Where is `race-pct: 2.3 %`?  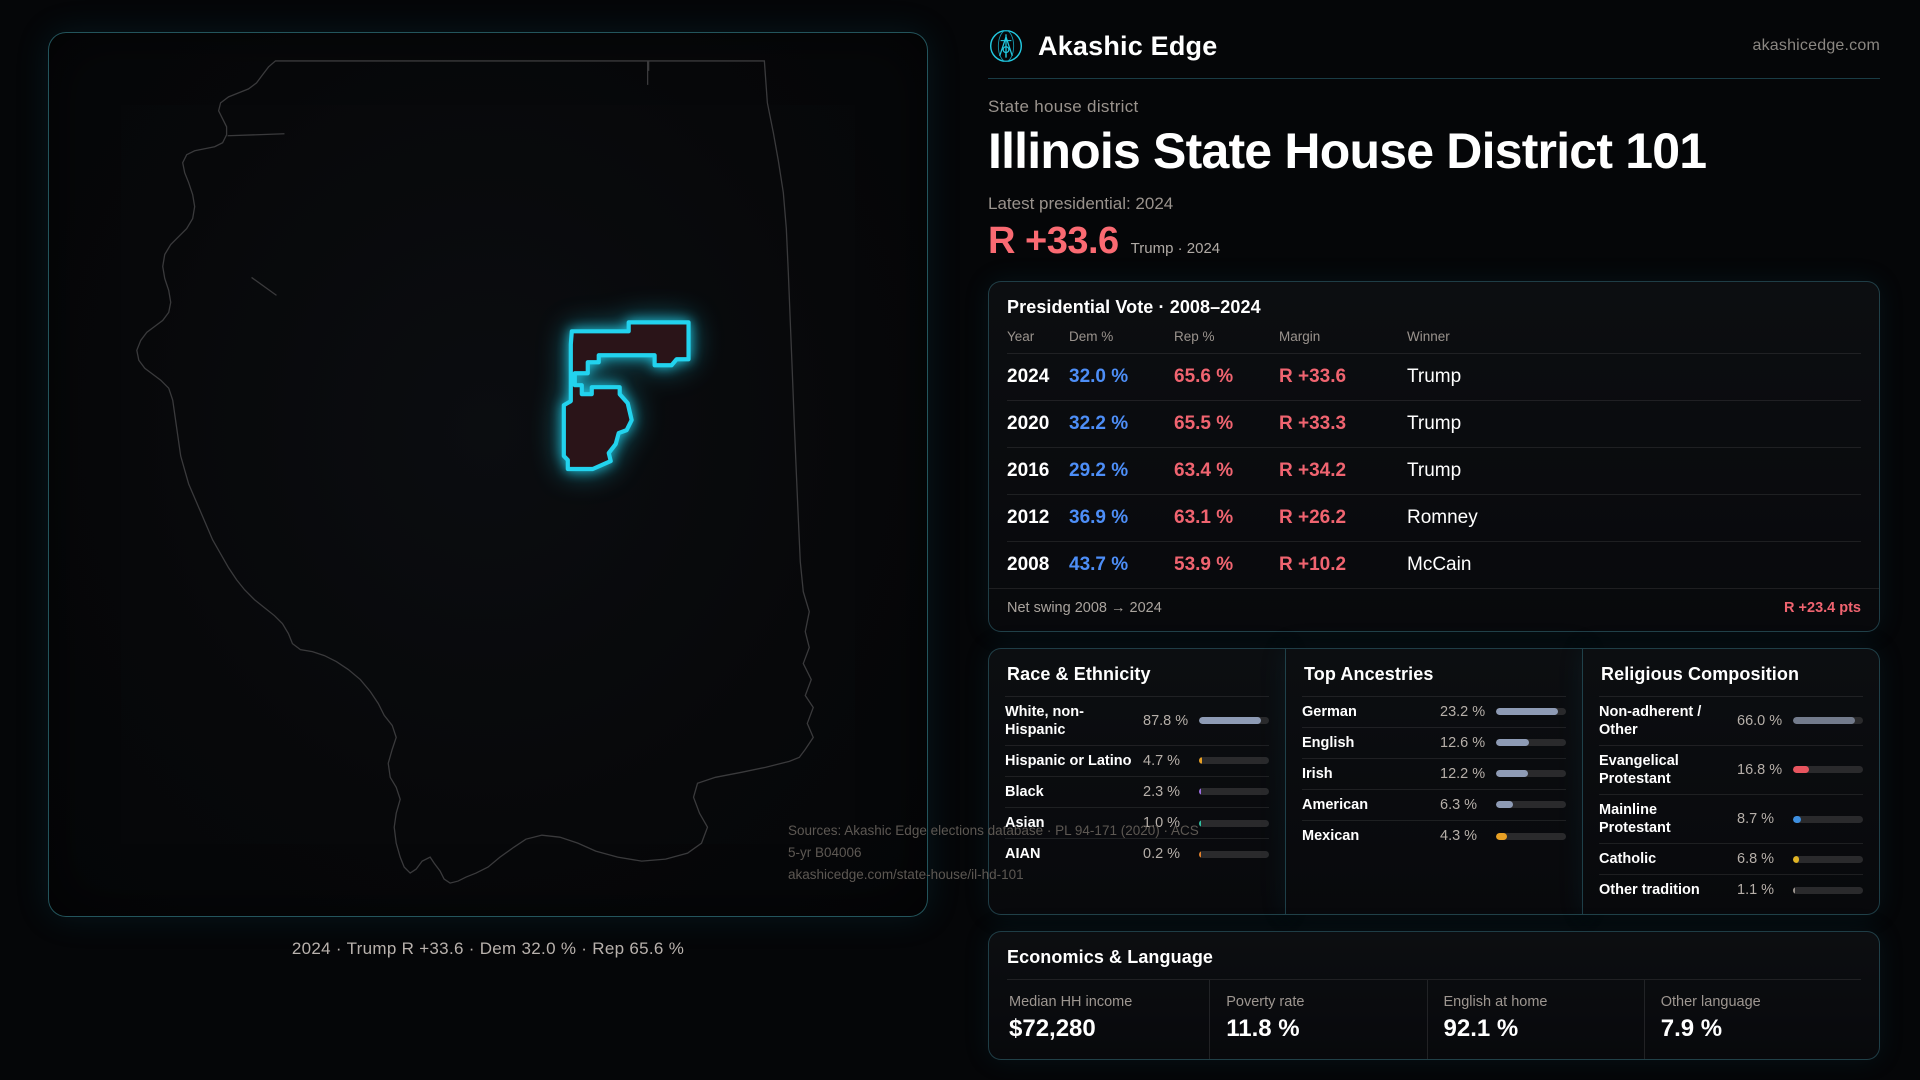 race-pct: 2.3 % is located at coordinates (1162, 791).